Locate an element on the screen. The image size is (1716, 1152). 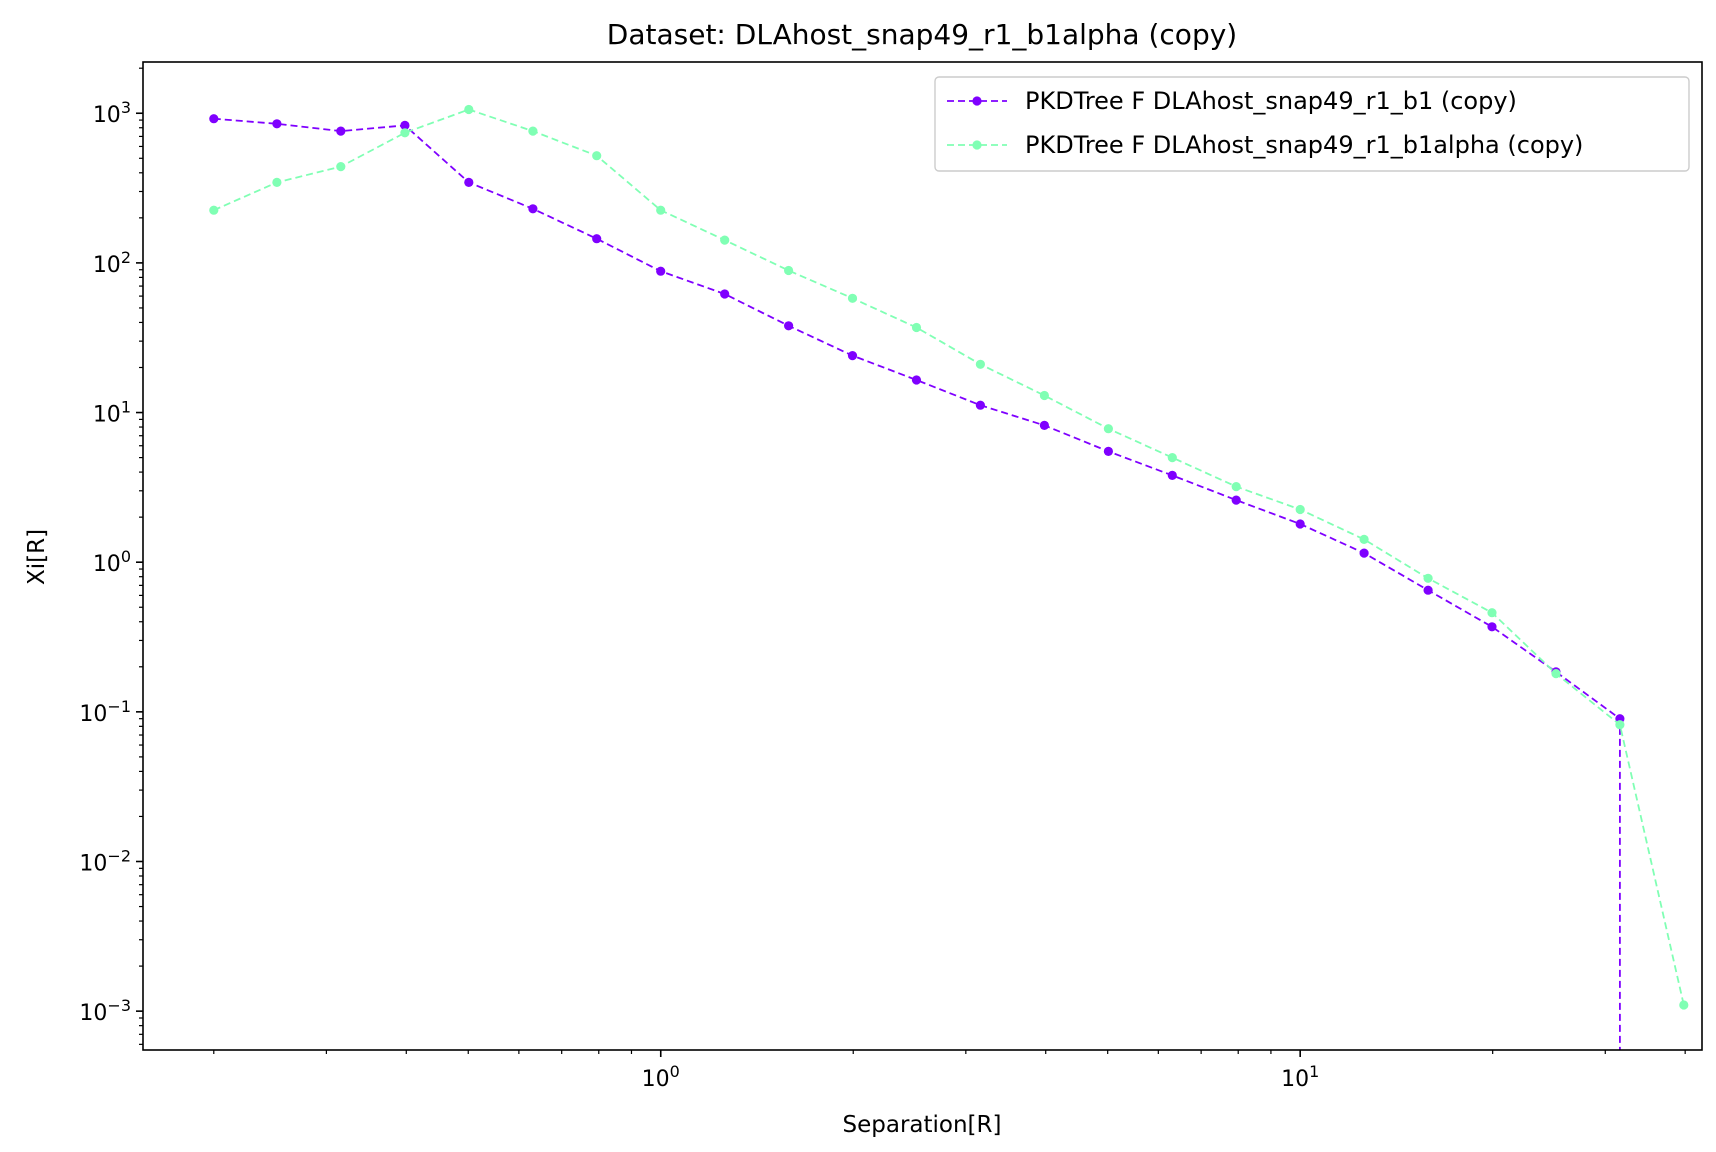
x-axis-title: Separation[R] is located at coordinates (922, 1125).